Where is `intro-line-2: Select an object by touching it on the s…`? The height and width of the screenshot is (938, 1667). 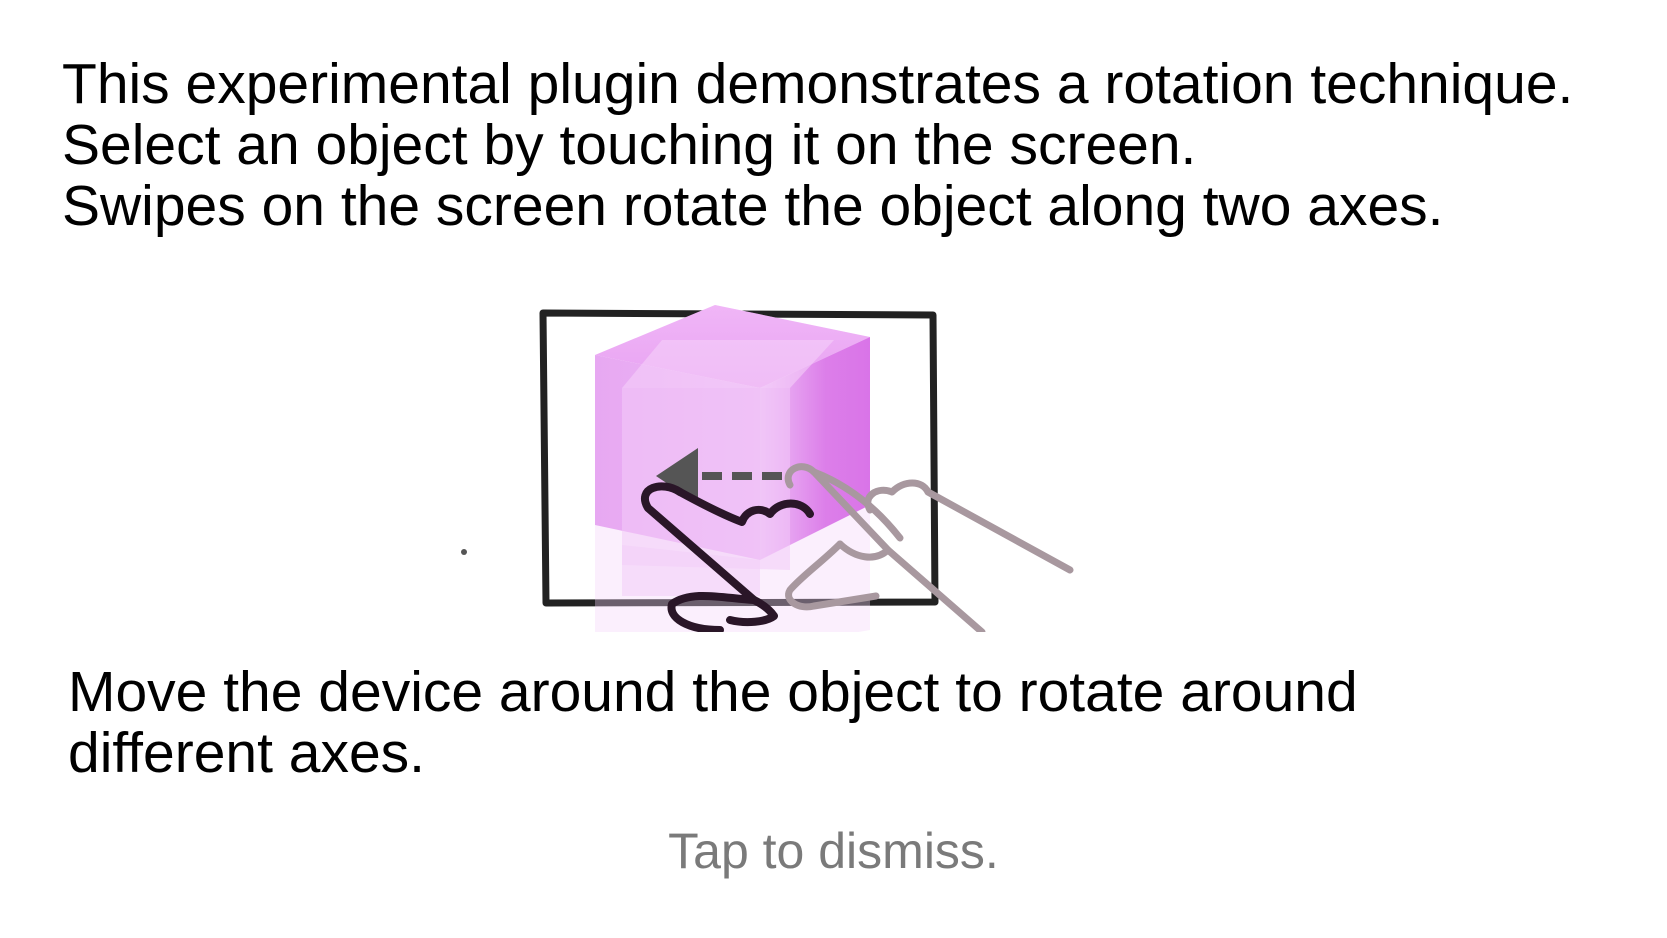 intro-line-2: Select an object by touching it on the s… is located at coordinates (629, 145).